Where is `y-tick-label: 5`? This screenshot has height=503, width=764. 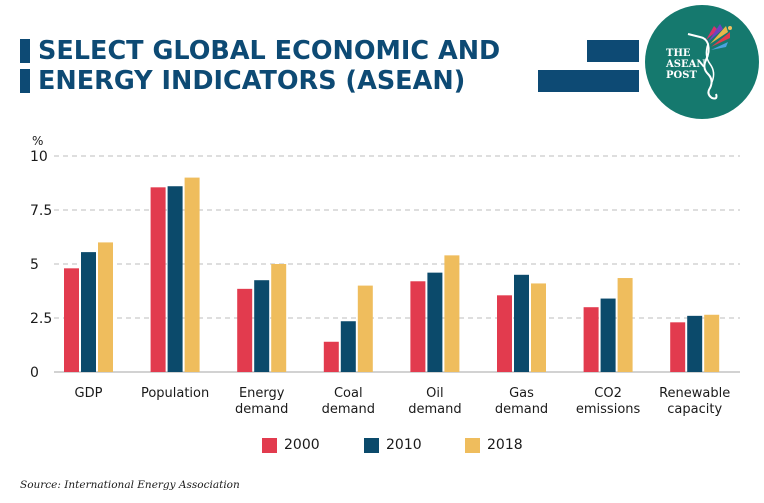 y-tick-label: 5 is located at coordinates (34, 265).